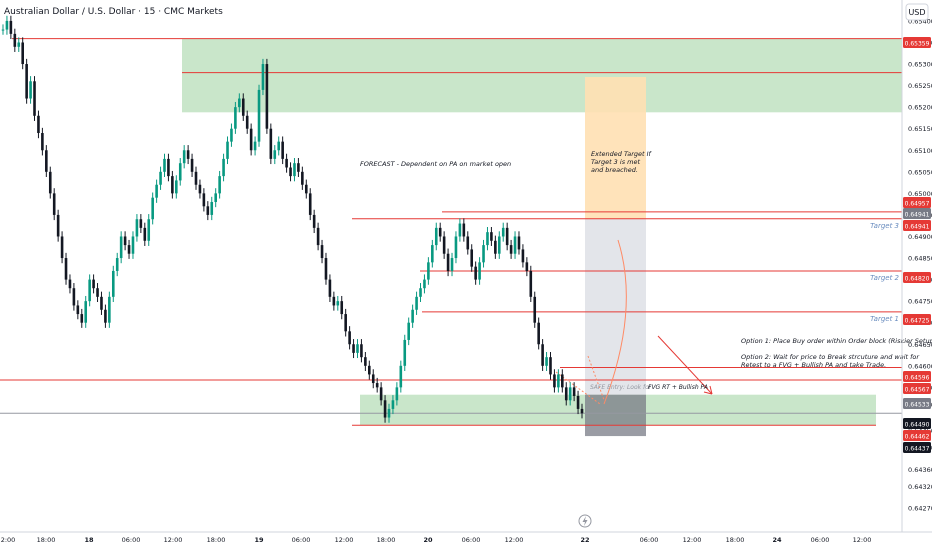 The height and width of the screenshot is (550, 932). What do you see at coordinates (259, 540) in the screenshot?
I see `x-tick-label: 19` at bounding box center [259, 540].